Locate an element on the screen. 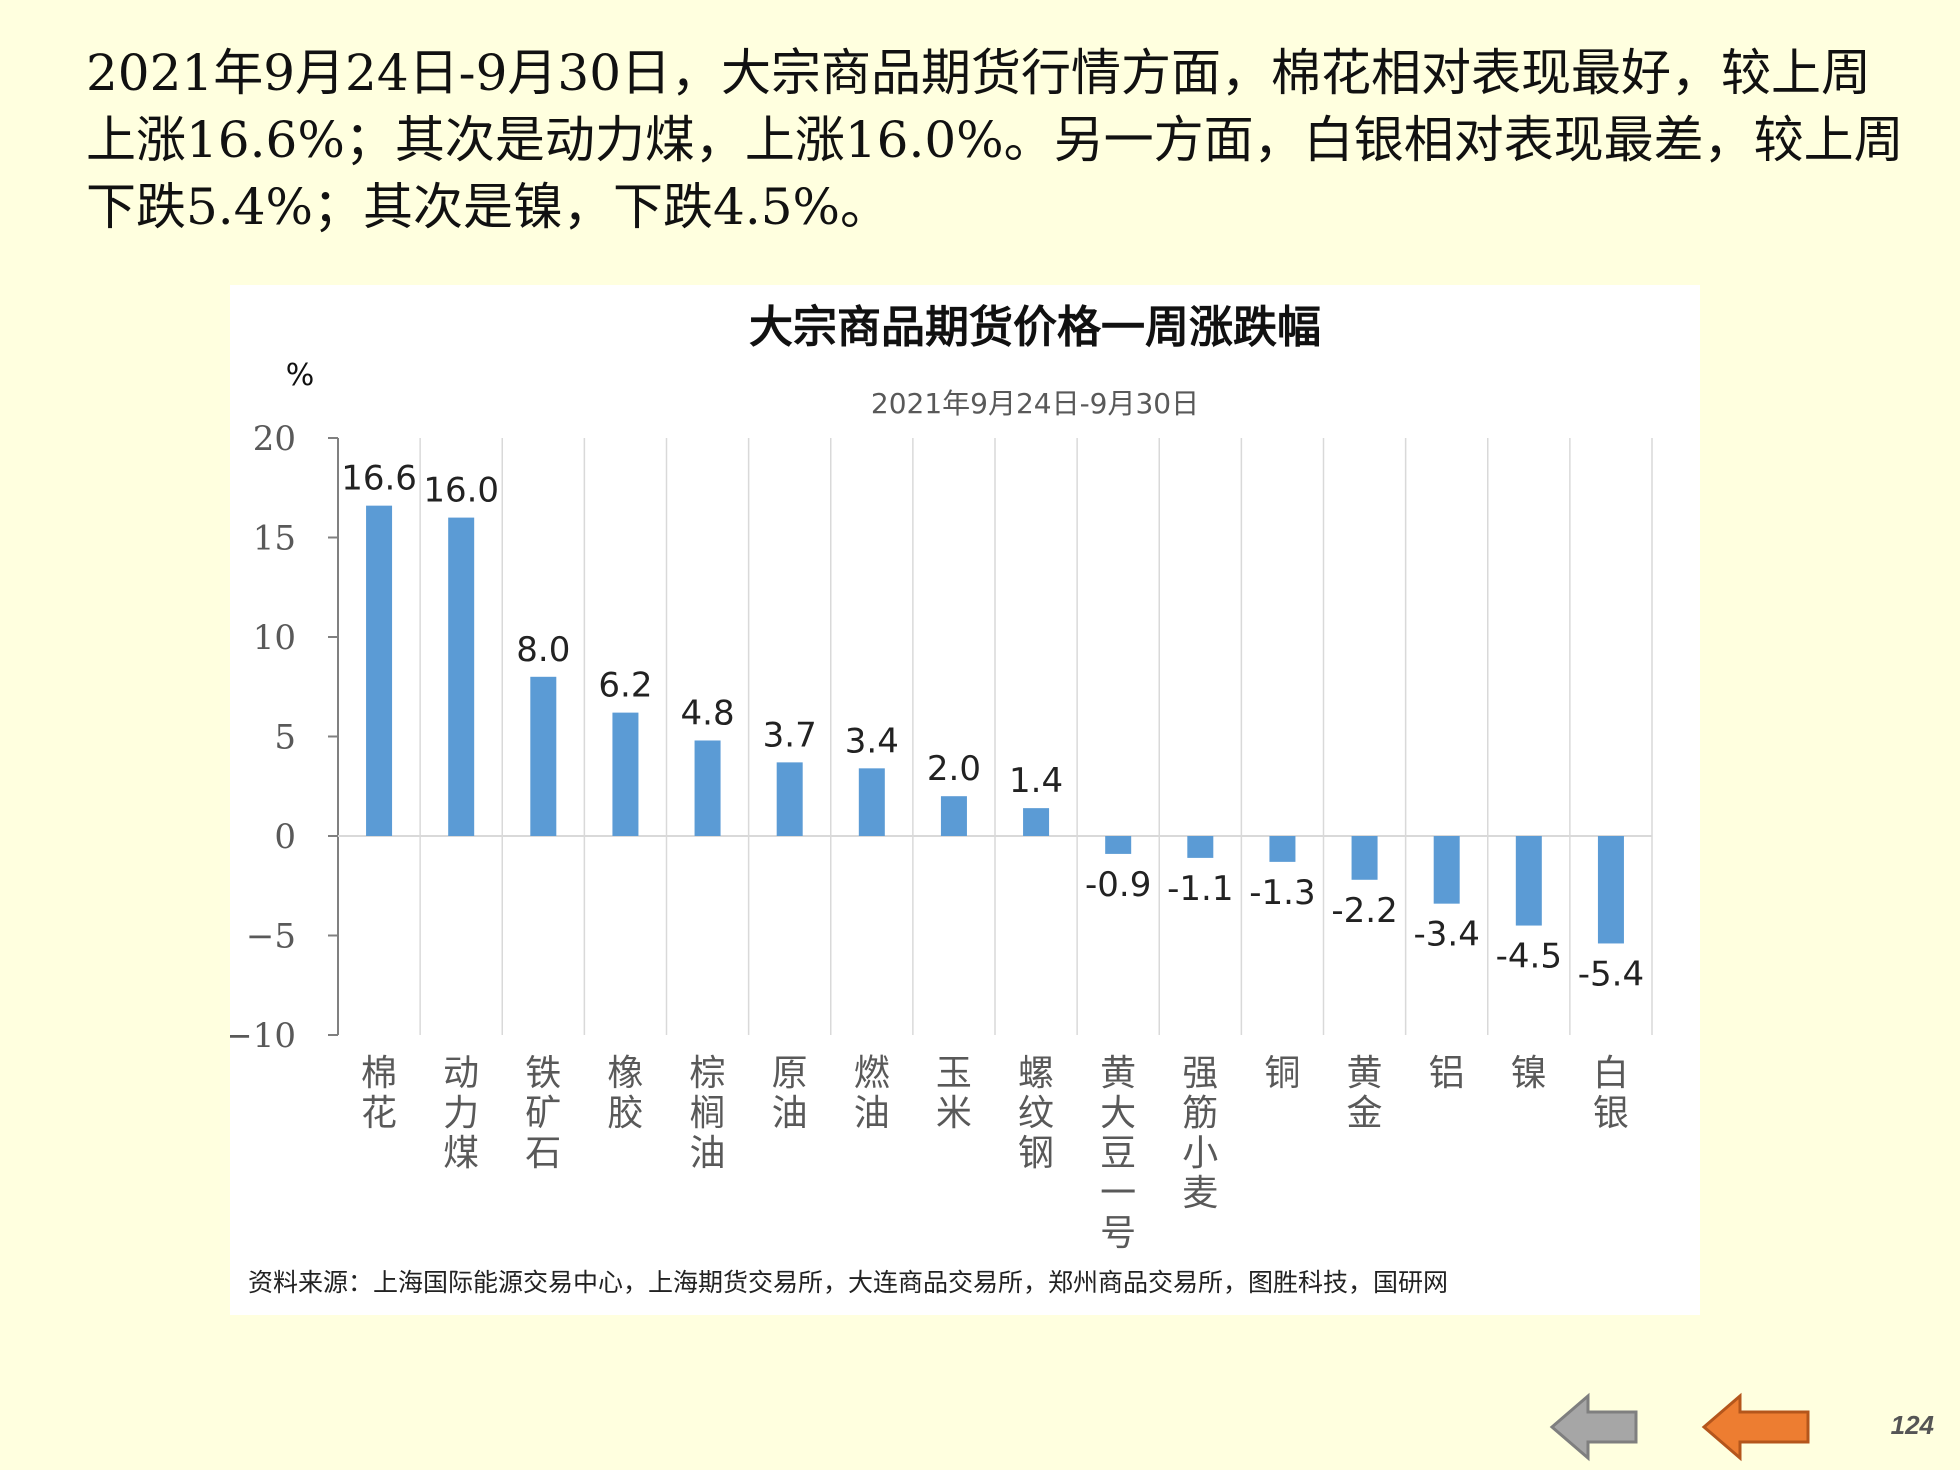 The width and height of the screenshot is (1960, 1470). x-tick-label: 胶 is located at coordinates (625, 1113).